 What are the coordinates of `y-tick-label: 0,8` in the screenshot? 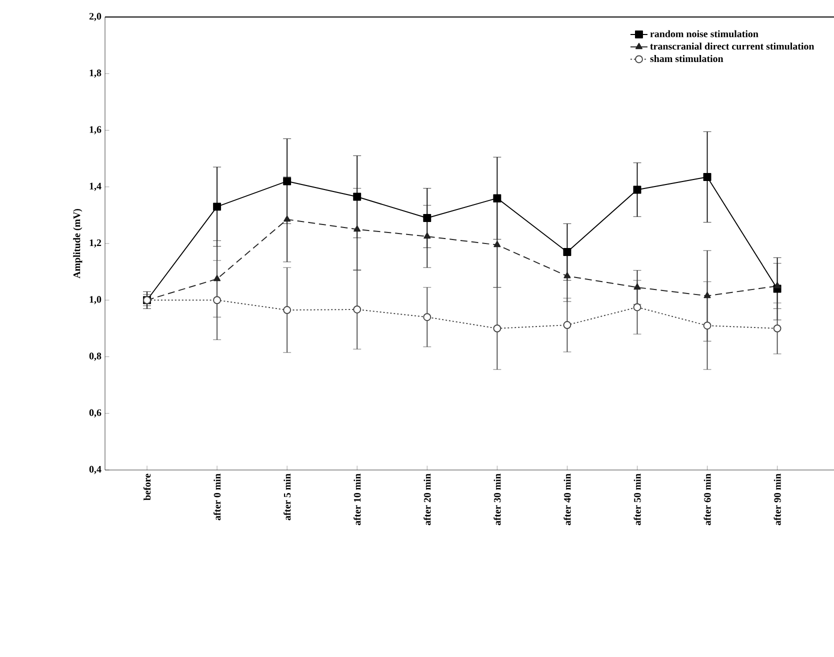 It's located at (95, 356).